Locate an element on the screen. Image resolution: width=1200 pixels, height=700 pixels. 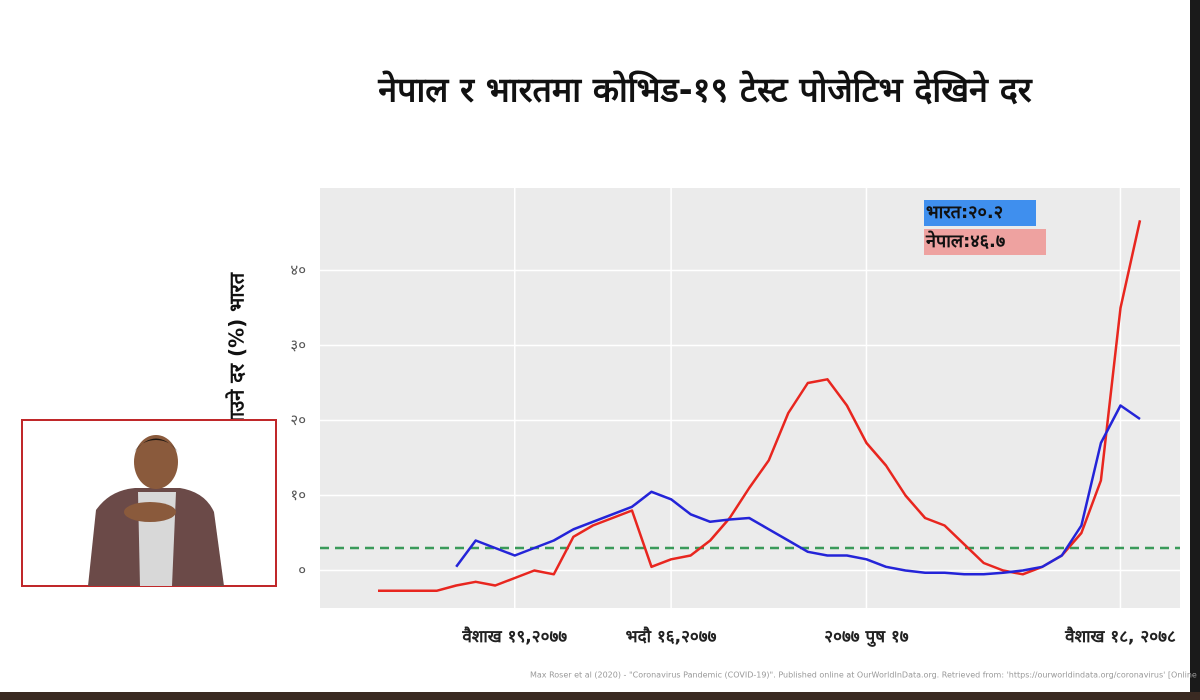
series-line is located at coordinates (798, 490).